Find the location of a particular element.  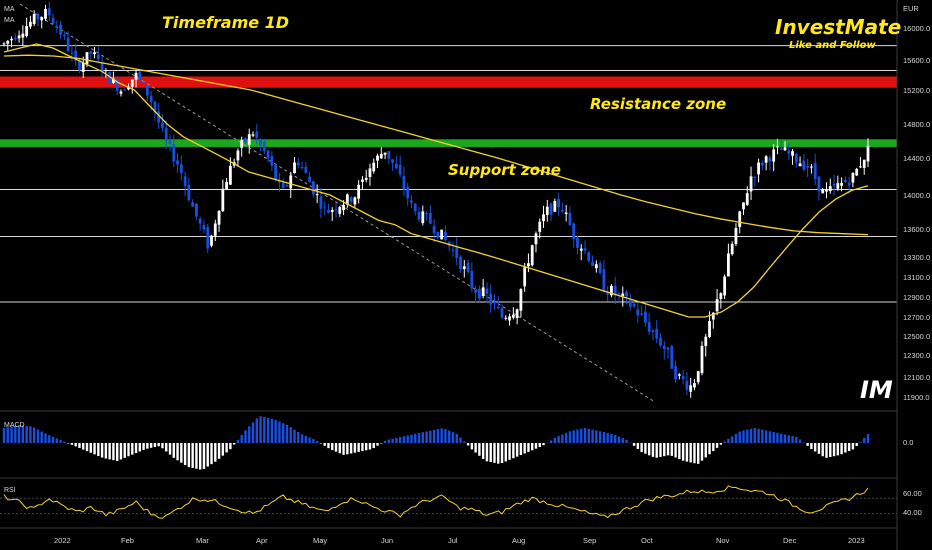

date-tick-label: May is located at coordinates (320, 540).